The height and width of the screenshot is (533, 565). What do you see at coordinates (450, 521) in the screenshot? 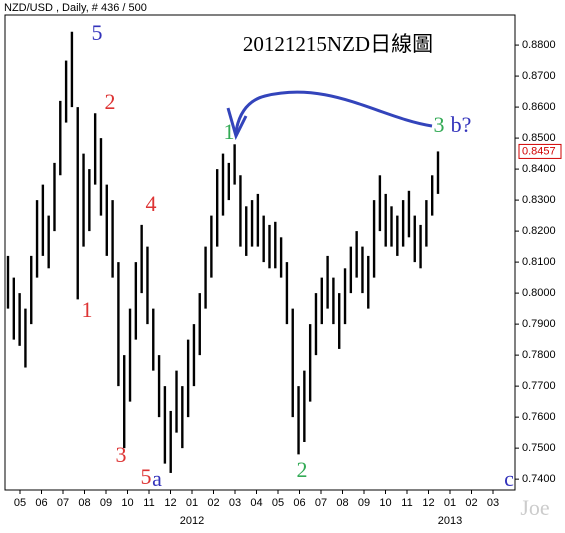
I see `year-label: 2013` at bounding box center [450, 521].